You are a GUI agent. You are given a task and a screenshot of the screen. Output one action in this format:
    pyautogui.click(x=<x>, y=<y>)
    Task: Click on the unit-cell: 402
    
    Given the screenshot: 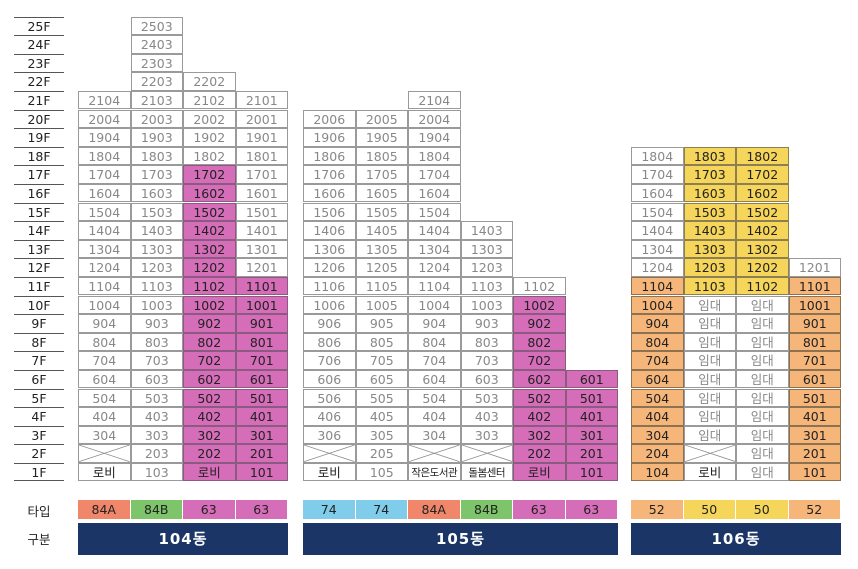 What is the action you would take?
    pyautogui.click(x=539, y=416)
    